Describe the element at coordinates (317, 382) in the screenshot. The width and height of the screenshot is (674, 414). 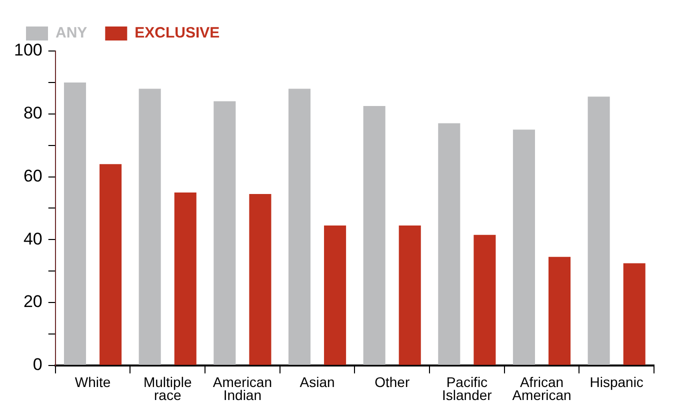
I see `x-tick-label: Asian` at that location.